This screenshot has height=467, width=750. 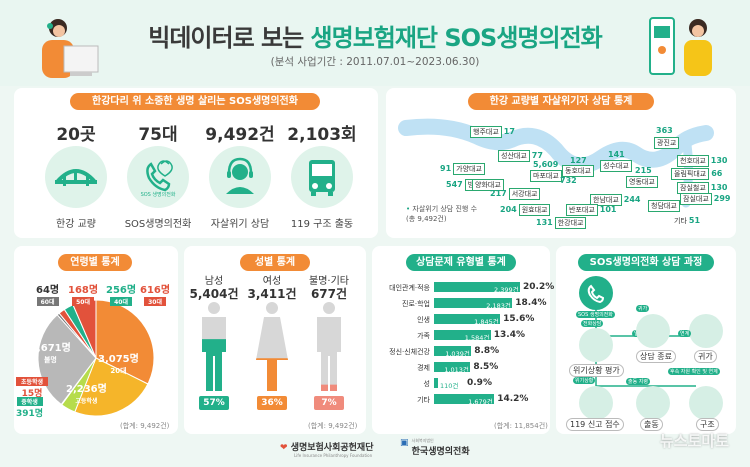 I want to click on process-step-119: 119 신고 접수, so click(x=595, y=424).